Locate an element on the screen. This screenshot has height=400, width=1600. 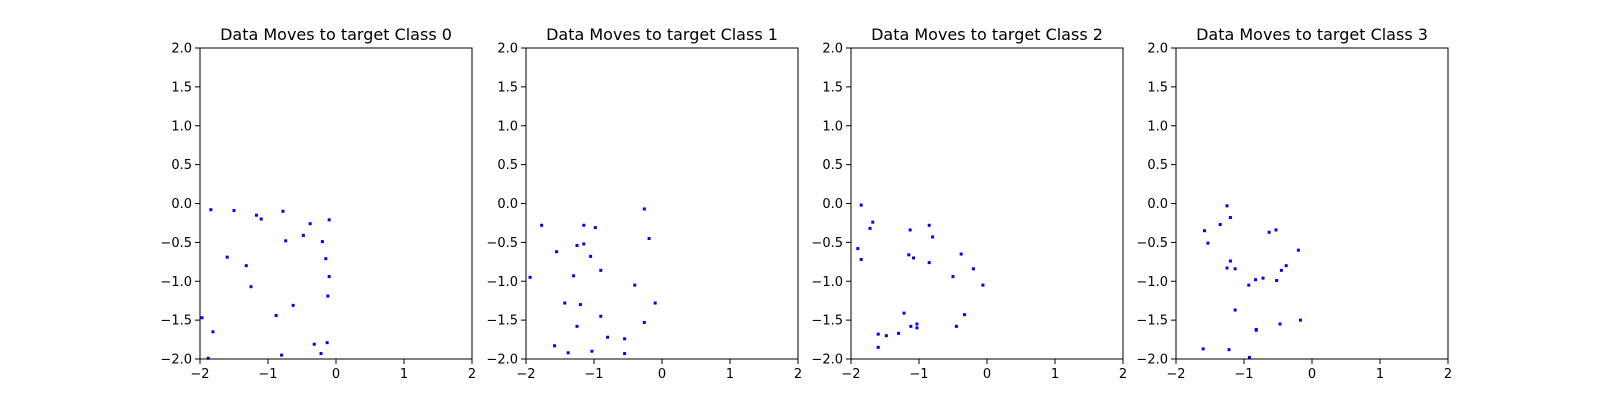
panel-title: Data Moves to target Class 0 is located at coordinates (336, 34).